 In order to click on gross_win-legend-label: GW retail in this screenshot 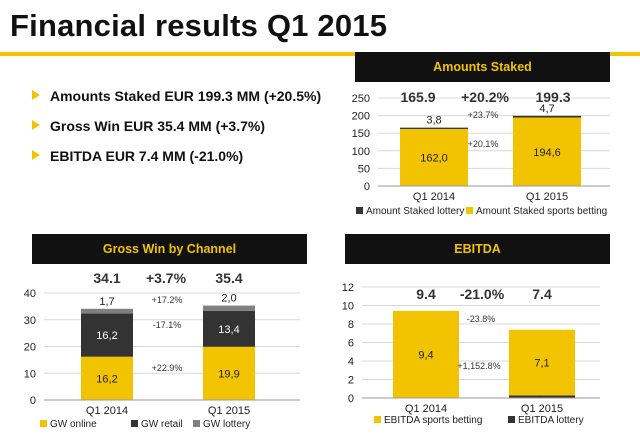, I will do `click(162, 424)`.